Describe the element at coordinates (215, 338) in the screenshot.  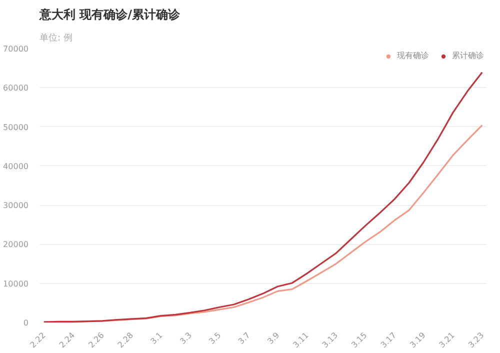
I see `x-tick-label: 3.5` at that location.